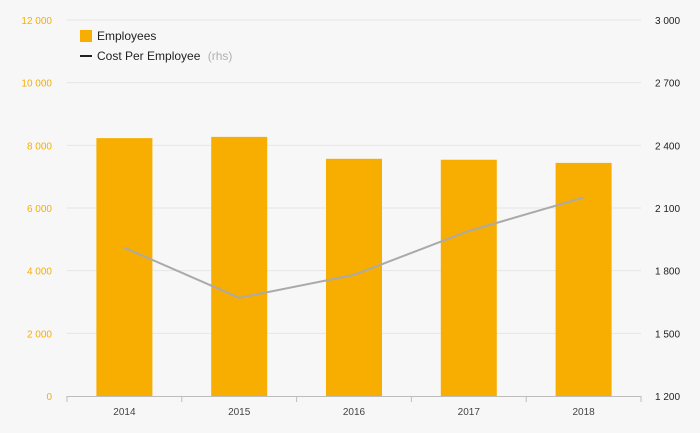 The height and width of the screenshot is (433, 700). What do you see at coordinates (469, 412) in the screenshot?
I see `x-tick-label-2017: 2017` at bounding box center [469, 412].